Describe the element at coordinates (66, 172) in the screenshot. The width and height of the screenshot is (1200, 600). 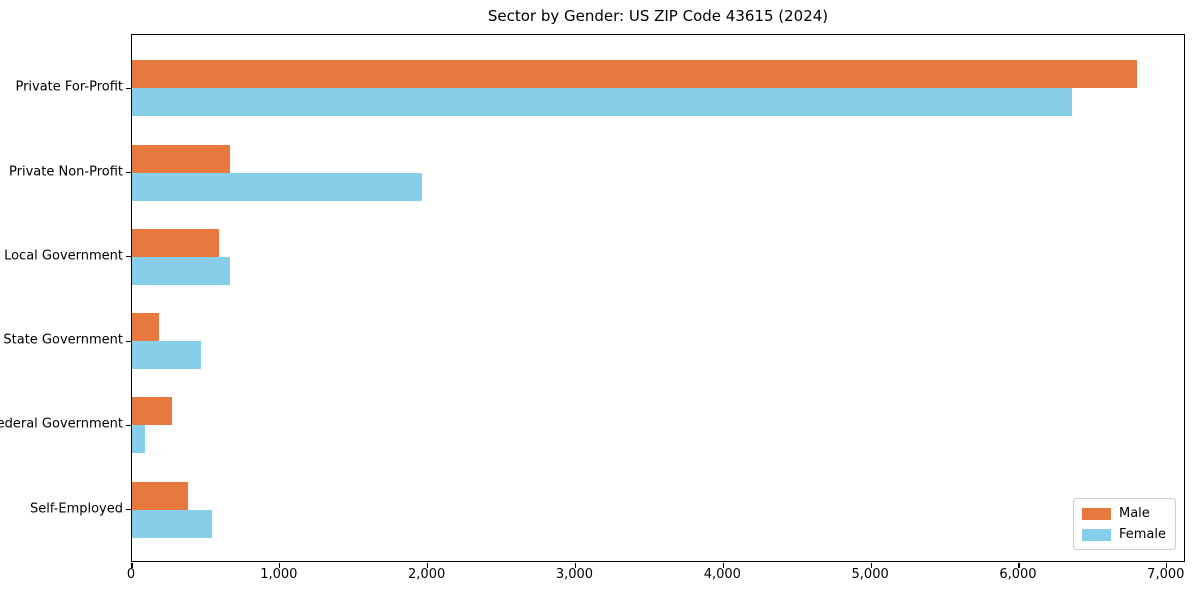
I see `y-tick-label-private-non-profit: Private Non-Profit` at that location.